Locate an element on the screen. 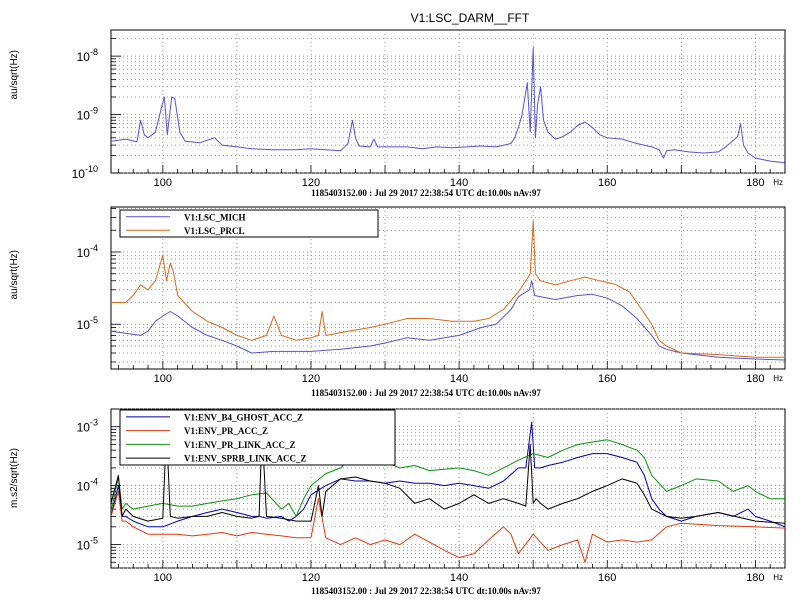 This screenshot has width=810, height=603. y-tick-label: 10⁻³ is located at coordinates (87, 426).